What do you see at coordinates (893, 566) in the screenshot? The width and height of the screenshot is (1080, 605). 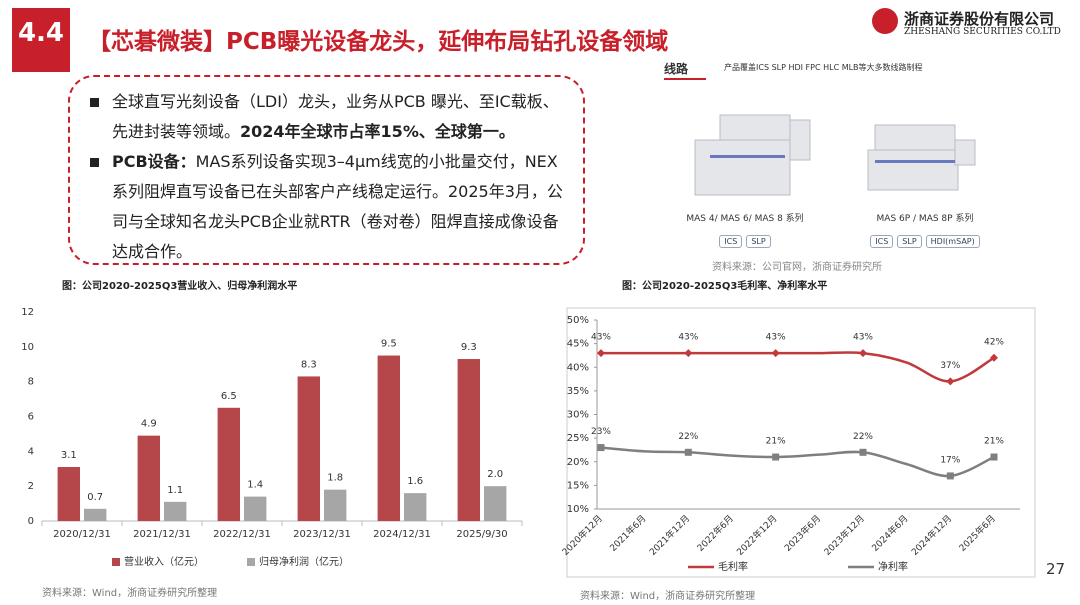 I see `legend-label: 净利率` at bounding box center [893, 566].